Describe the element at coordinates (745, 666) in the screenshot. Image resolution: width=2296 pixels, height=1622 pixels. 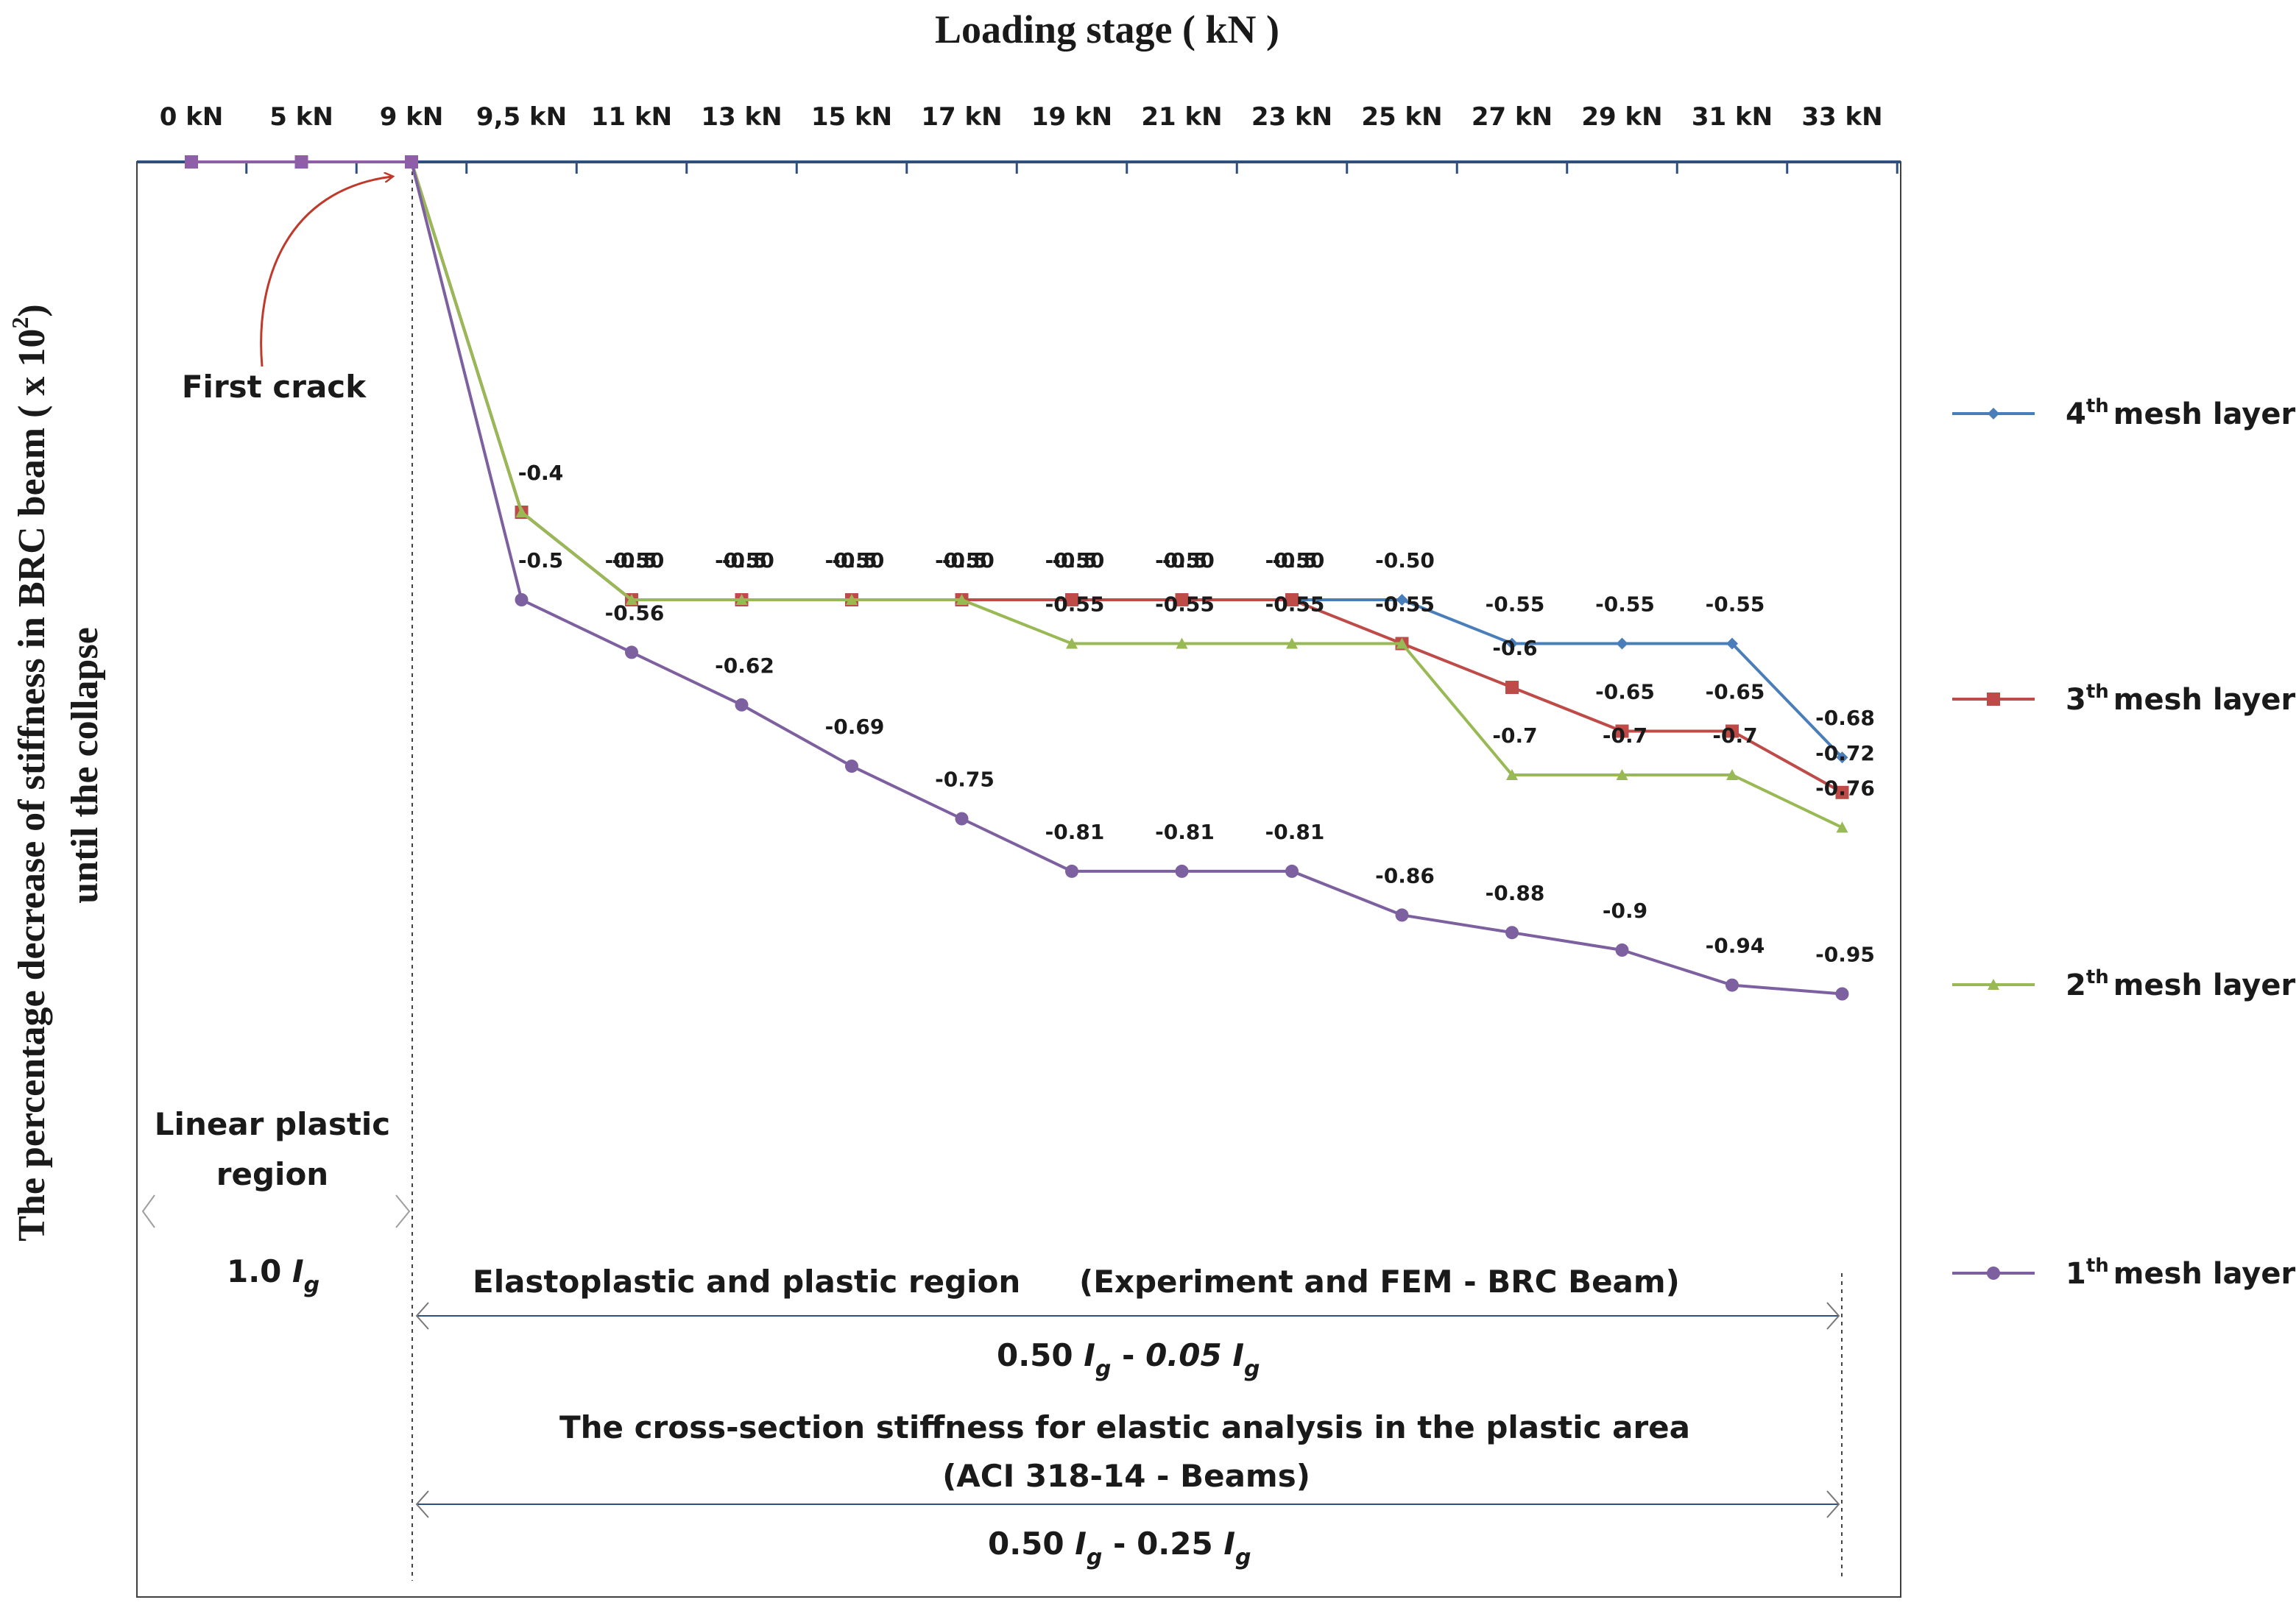
I see `data-label: -0.62` at that location.